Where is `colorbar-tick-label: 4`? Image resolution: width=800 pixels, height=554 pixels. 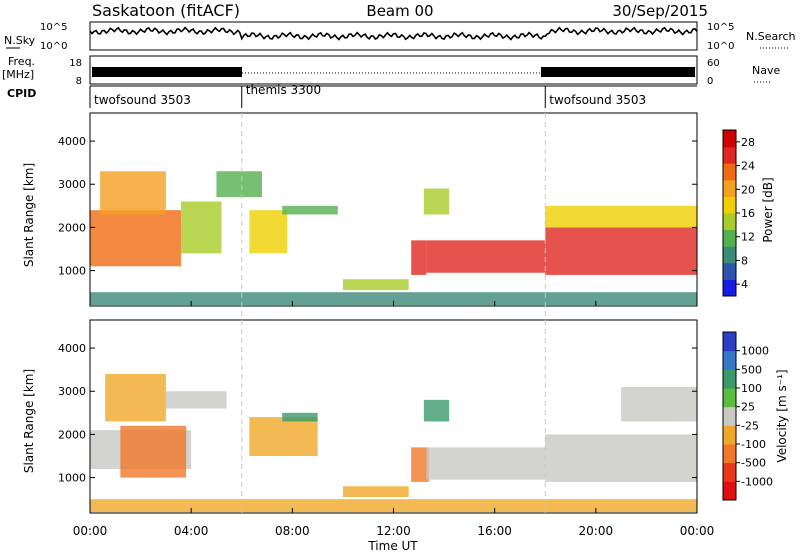
colorbar-tick-label: 4 is located at coordinates (744, 284).